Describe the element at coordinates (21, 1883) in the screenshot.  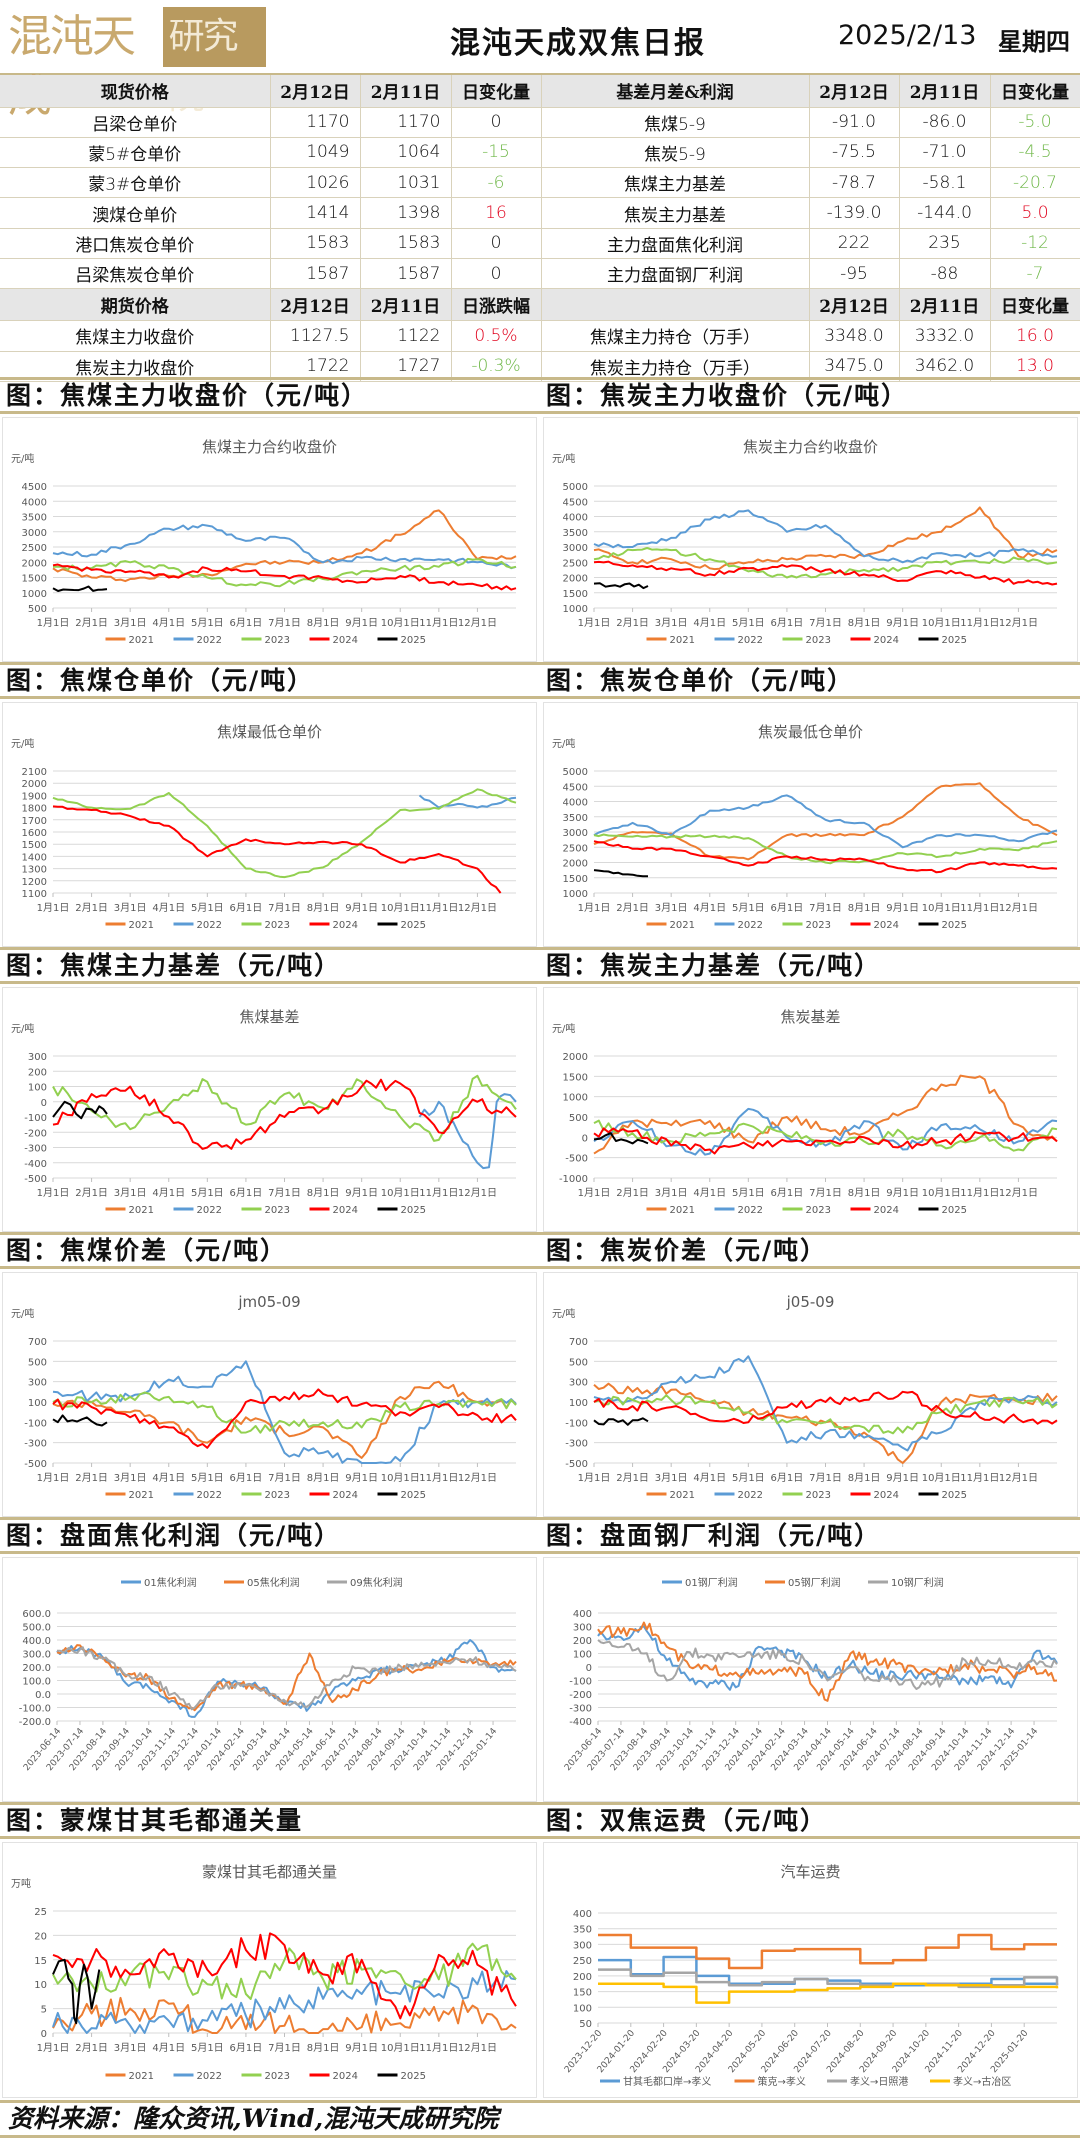
I see `y-axis-unit: 万吨` at that location.